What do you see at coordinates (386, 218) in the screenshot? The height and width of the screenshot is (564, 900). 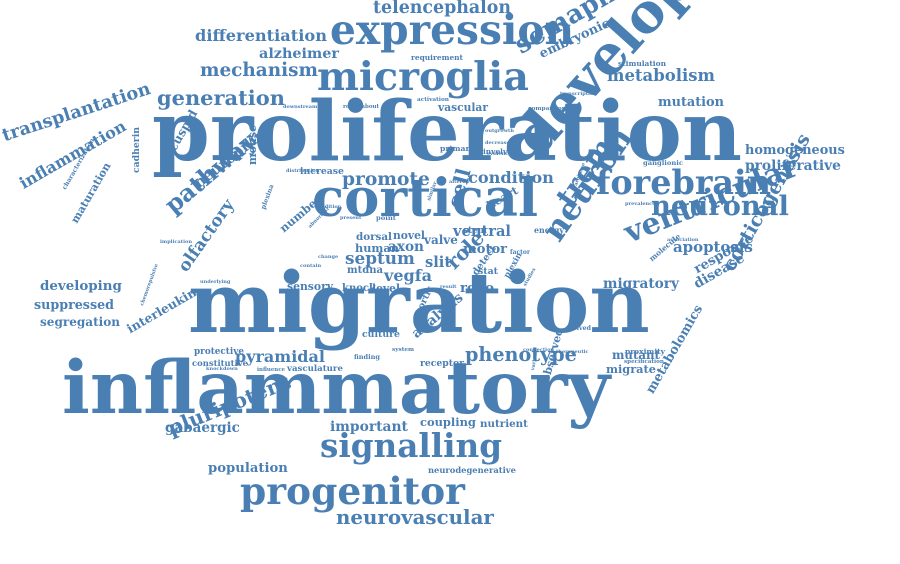 I see `word-point: point` at bounding box center [386, 218].